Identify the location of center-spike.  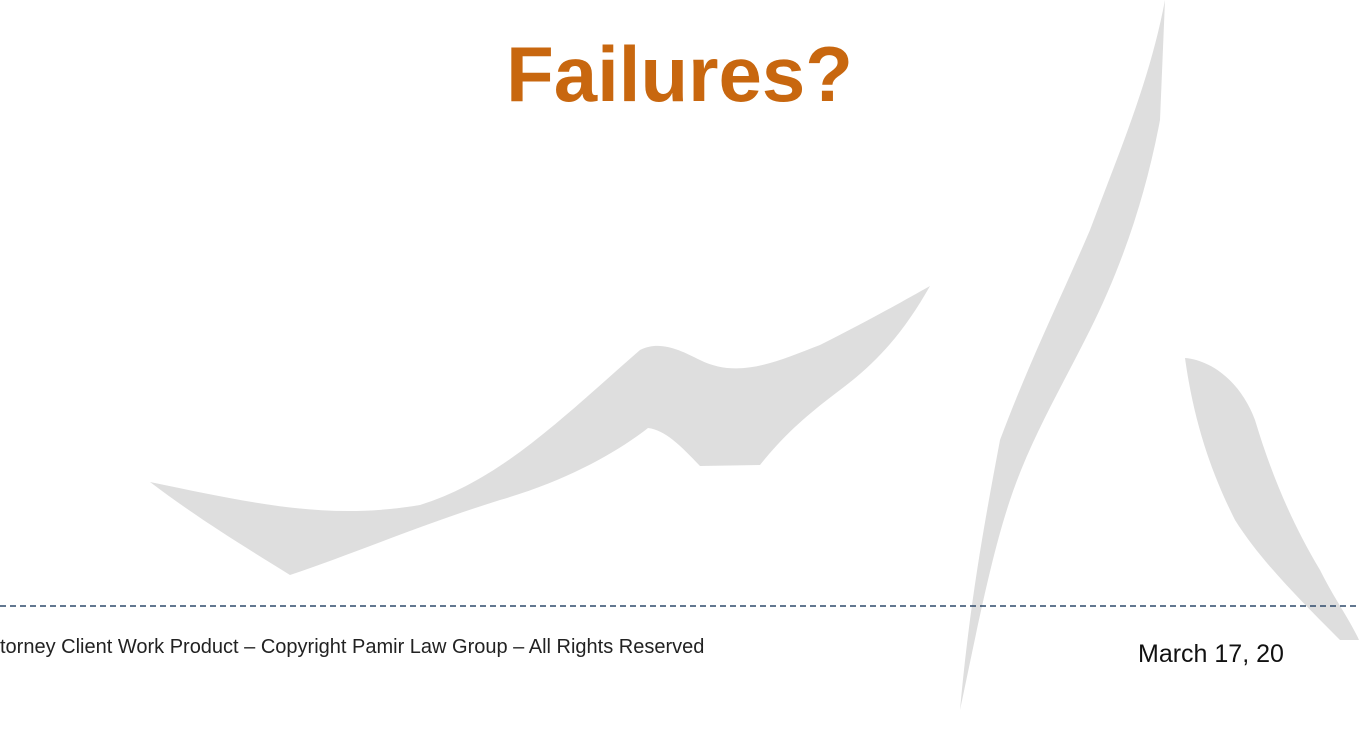
(1062, 355).